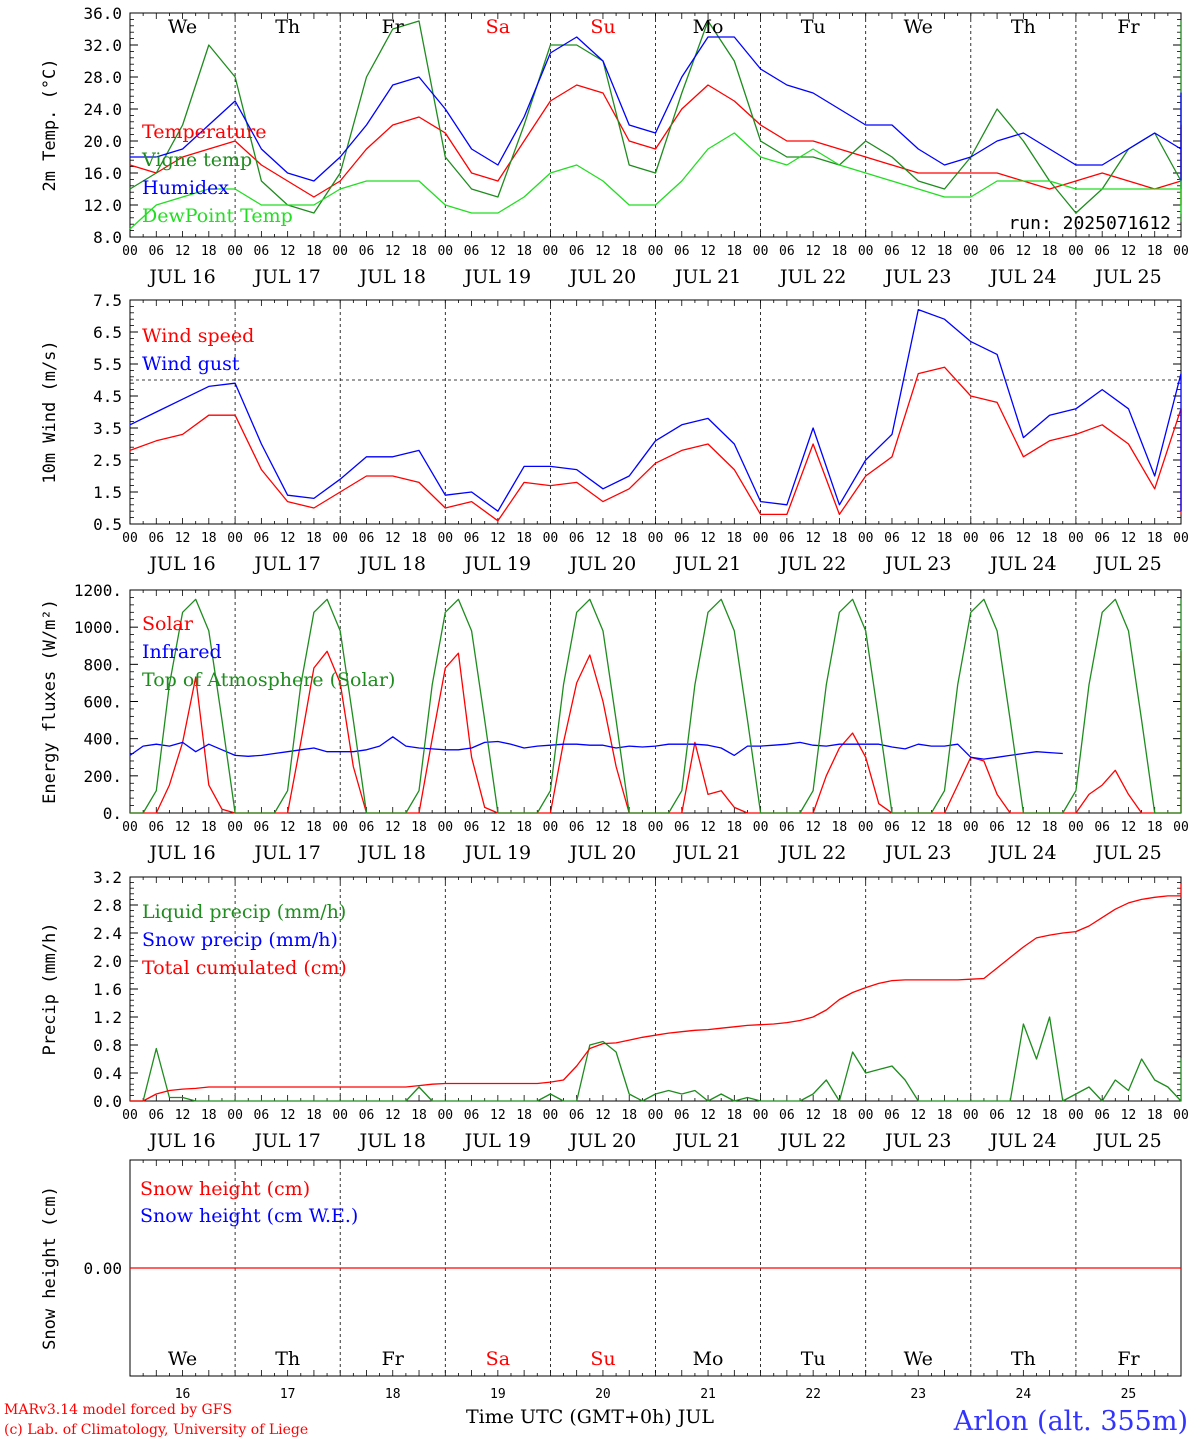 The height and width of the screenshot is (1440, 1194). Describe the element at coordinates (107, 933) in the screenshot. I see `y-tick-label: 2.4` at that location.